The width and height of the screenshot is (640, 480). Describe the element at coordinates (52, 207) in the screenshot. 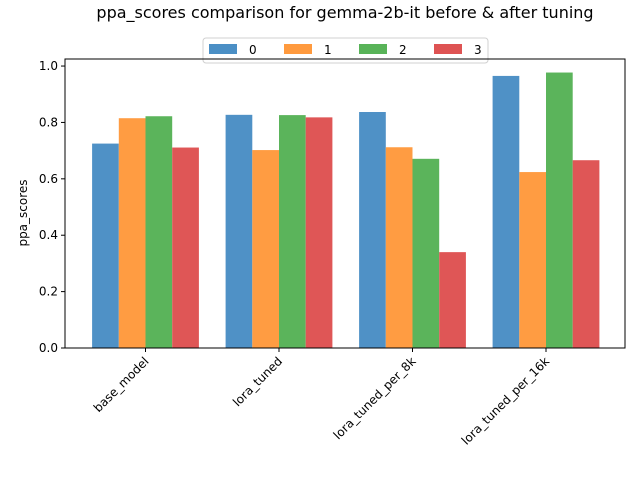

I see `y-axis: 0.0 0.2 0.4 0.6 0.8 1.0` at that location.